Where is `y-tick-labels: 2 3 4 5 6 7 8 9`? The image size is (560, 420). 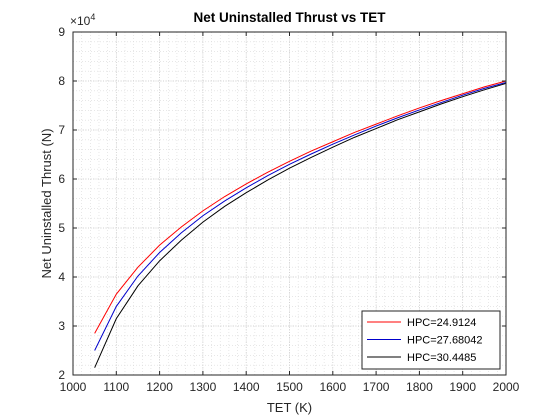
y-tick-labels: 2 3 4 5 6 7 8 9 is located at coordinates (61, 203).